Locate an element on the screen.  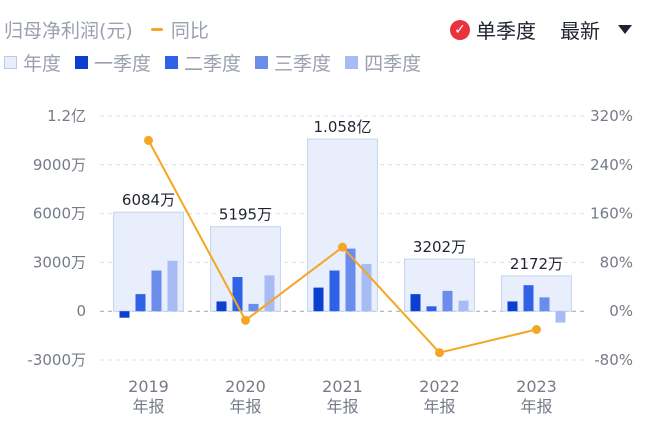
legend-label: 三季度 is located at coordinates (303, 64).